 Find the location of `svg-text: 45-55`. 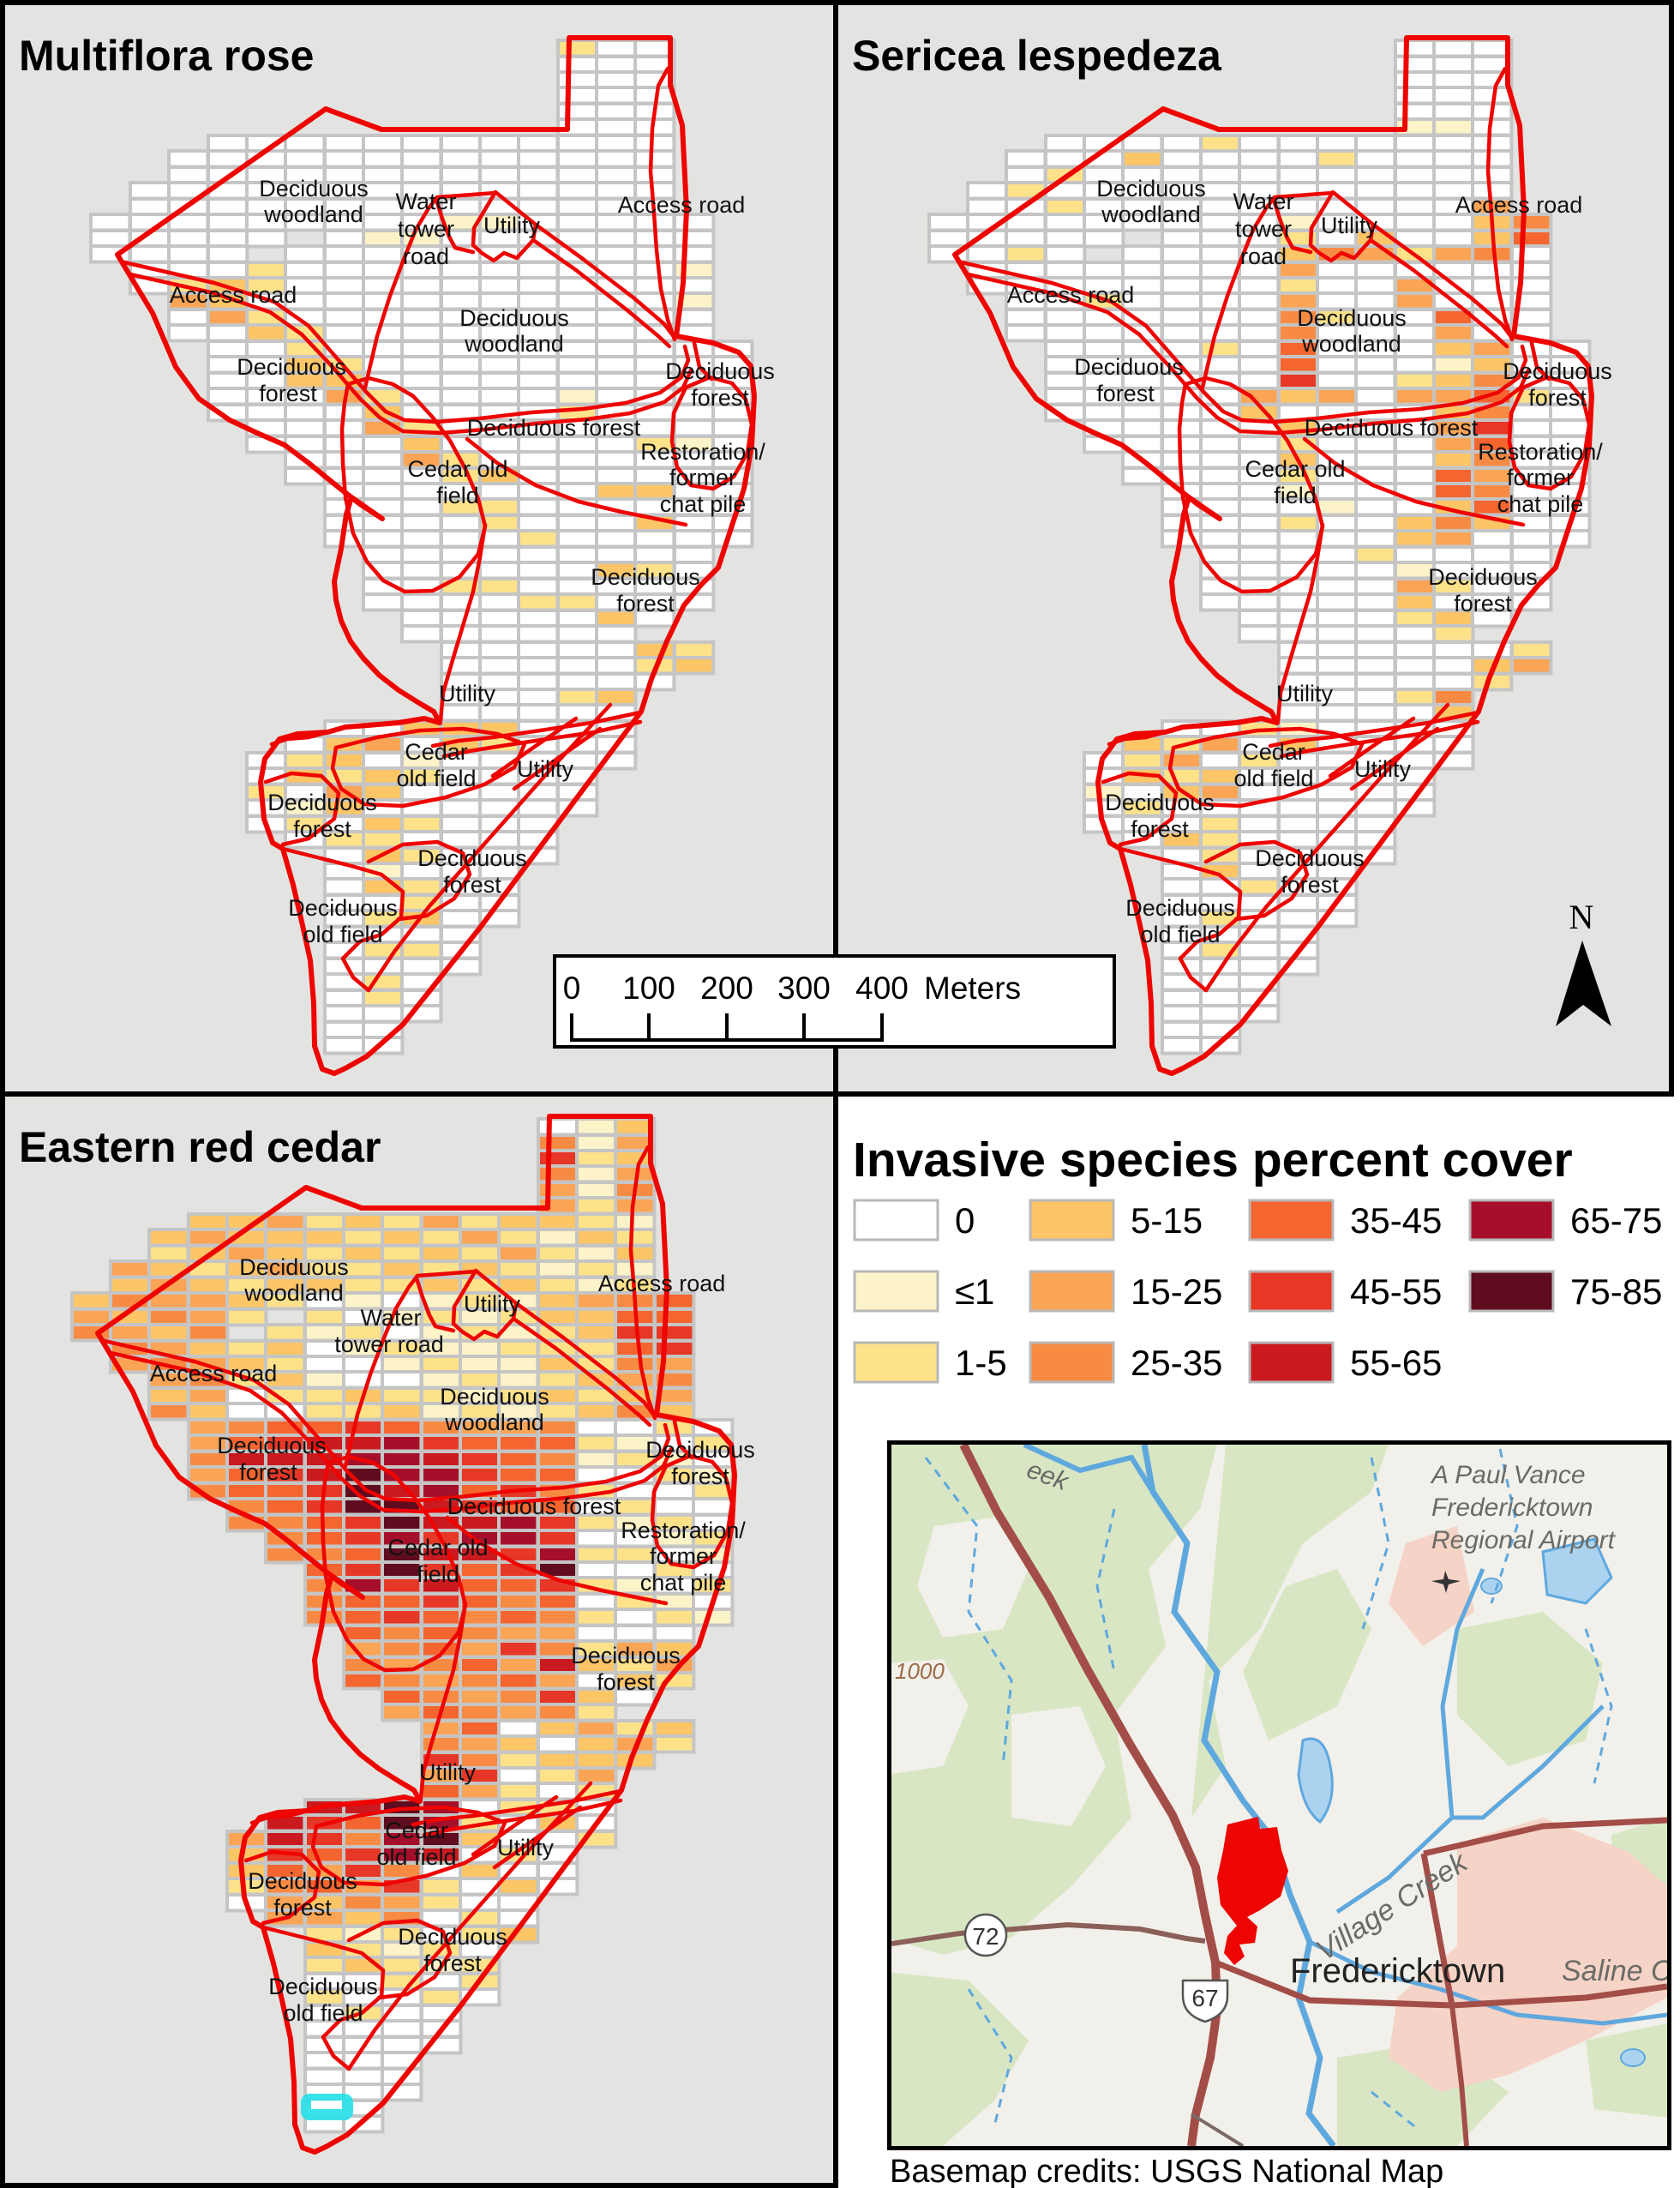

svg-text: 45-55 is located at coordinates (1396, 1291).